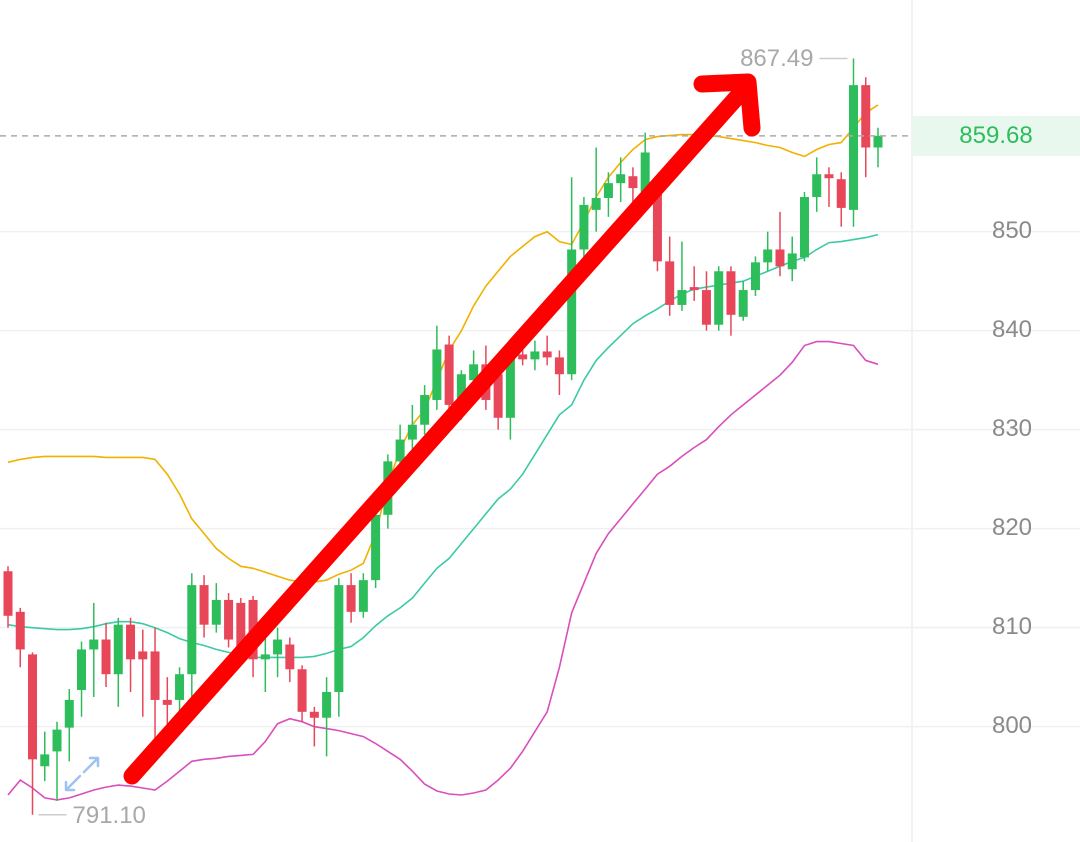 This screenshot has height=842, width=1080. What do you see at coordinates (1012, 230) in the screenshot?
I see `y-tick-label: 850` at bounding box center [1012, 230].